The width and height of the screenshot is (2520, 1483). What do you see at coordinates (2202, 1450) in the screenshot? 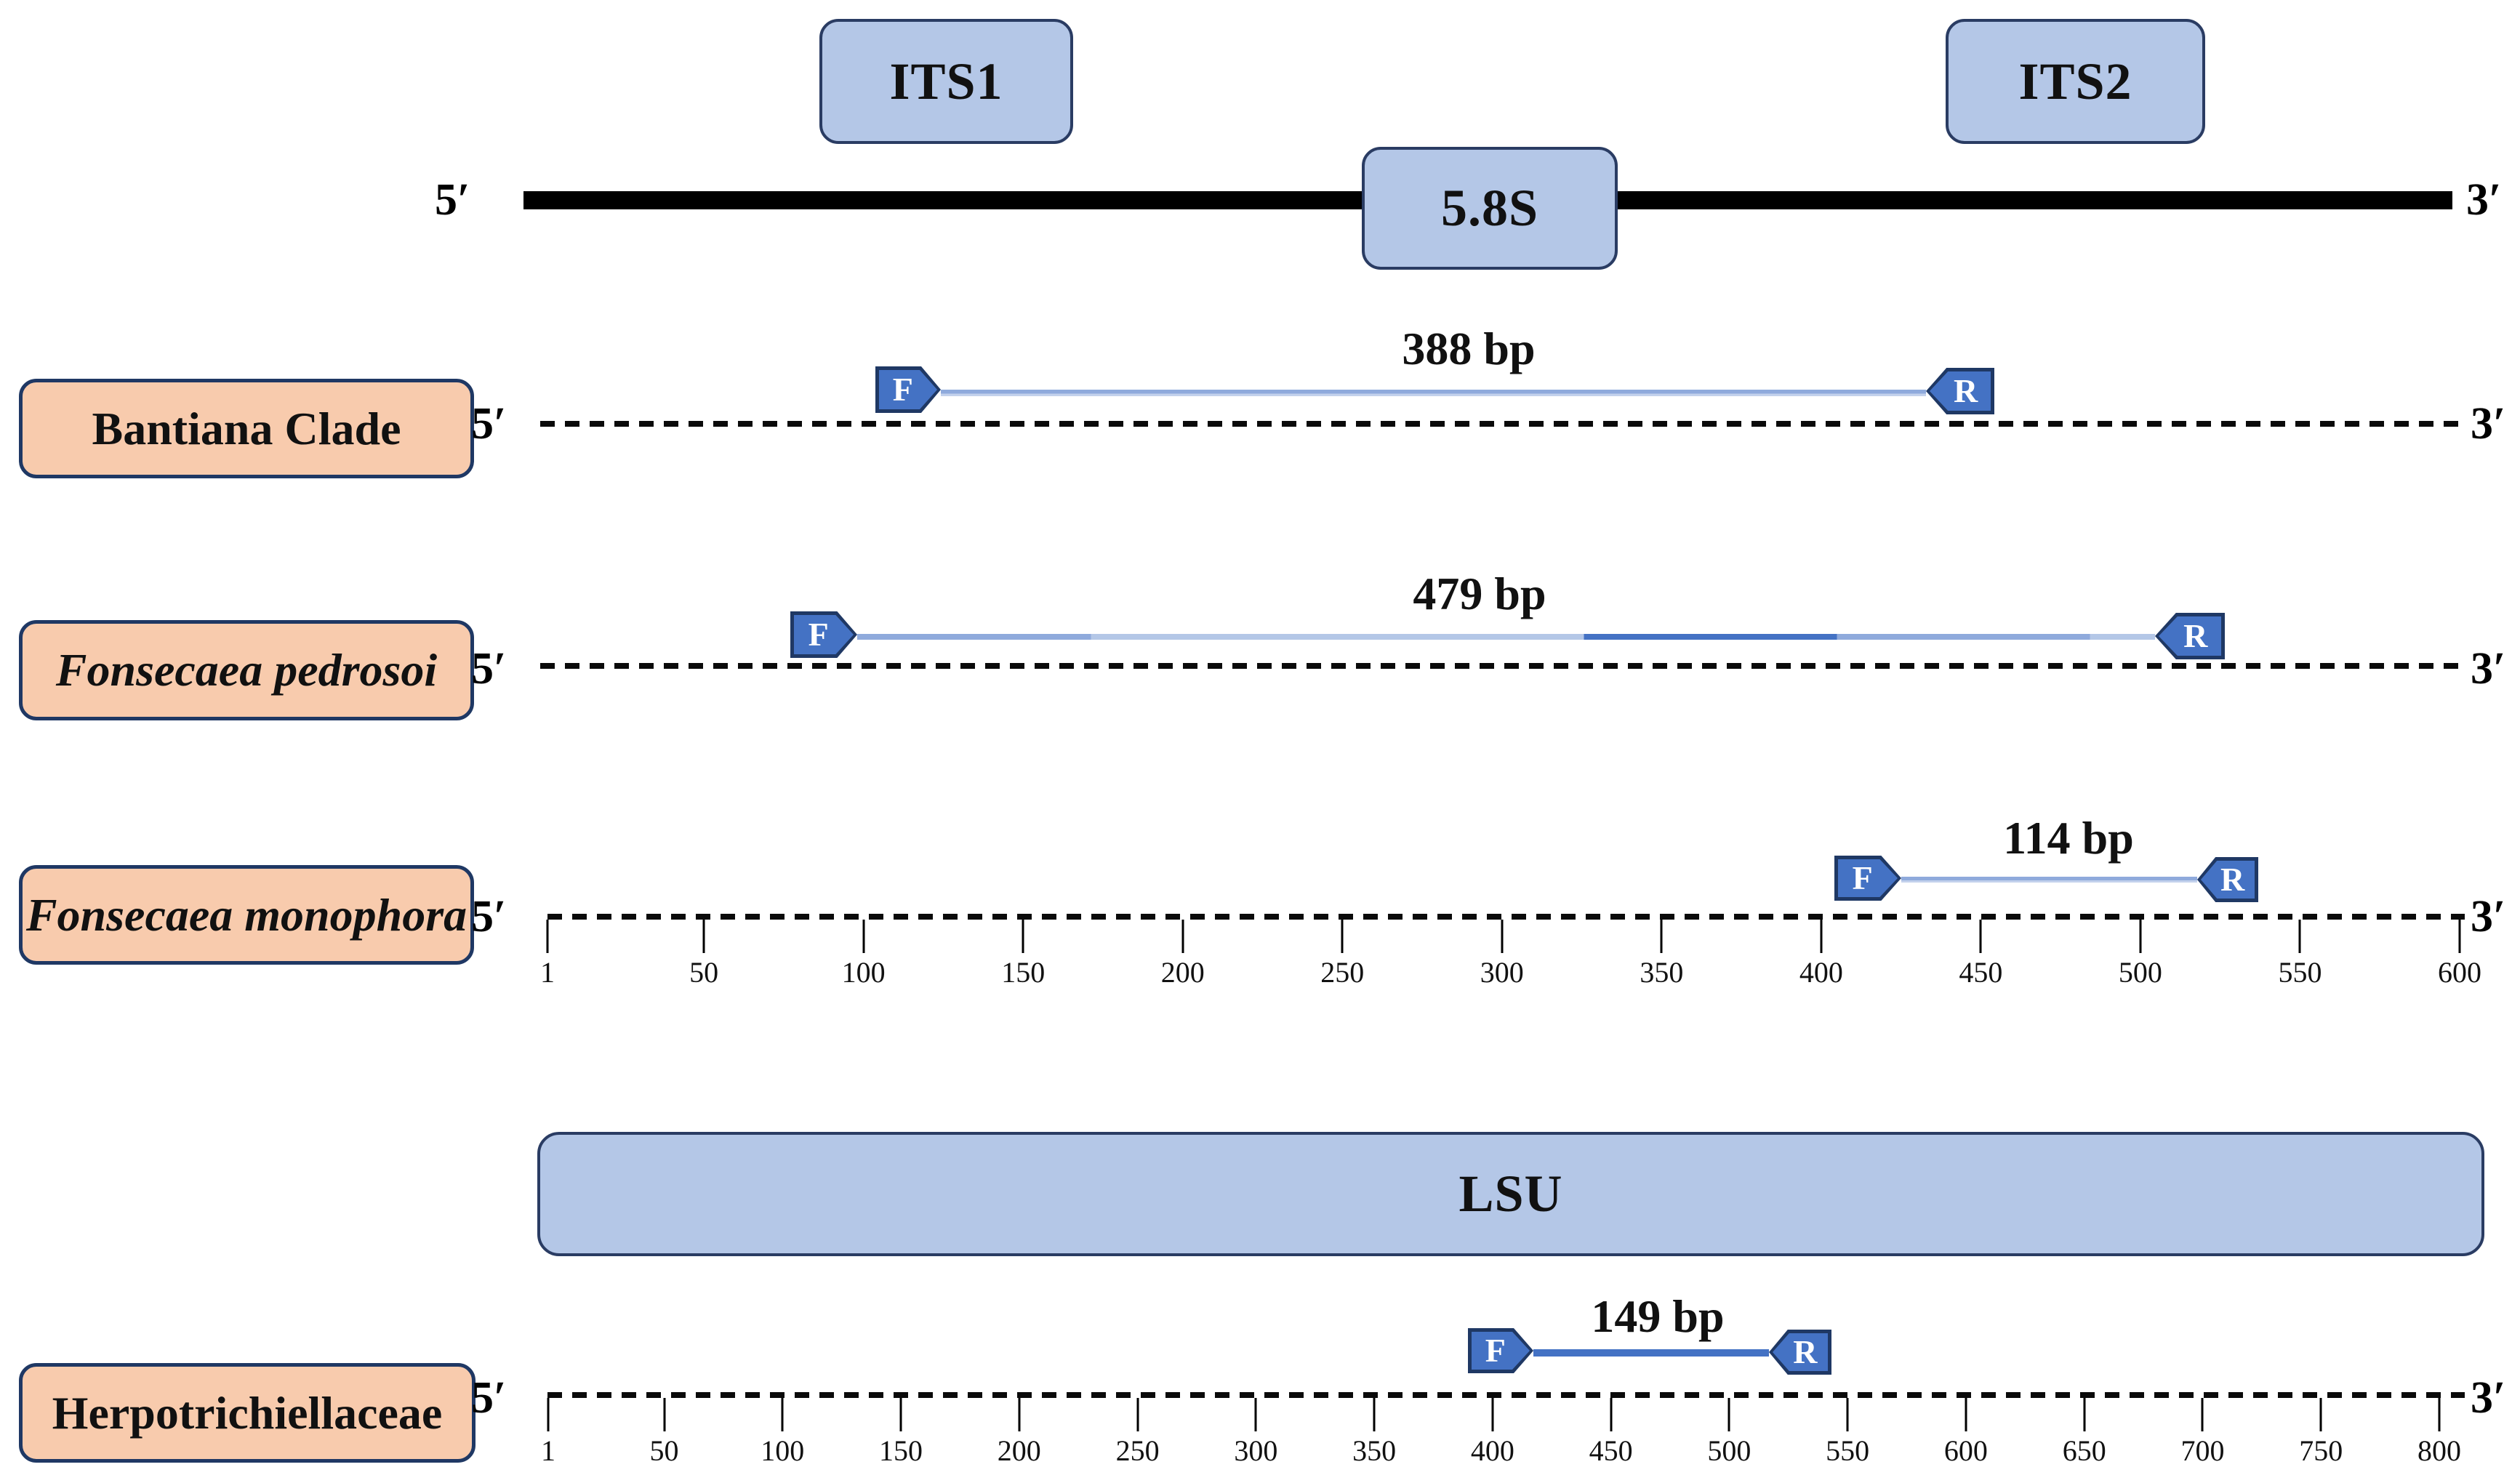
I see `ruler-tick-label: 700` at bounding box center [2202, 1450].